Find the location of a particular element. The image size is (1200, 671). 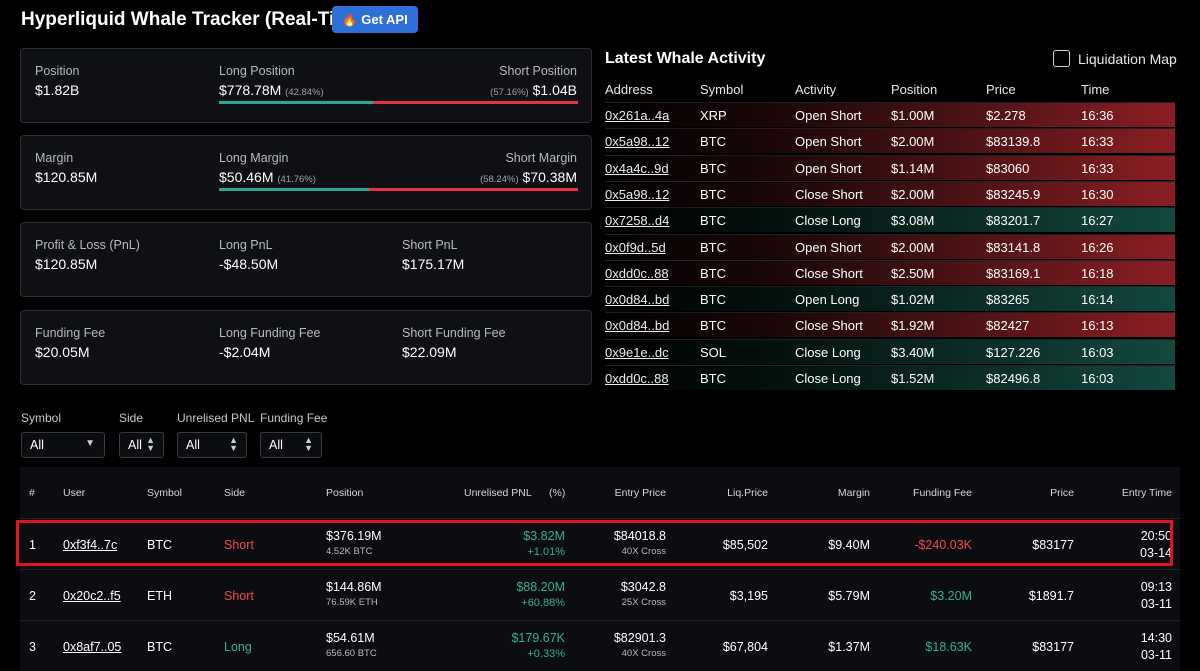

activity-position: $1.92M is located at coordinates (913, 326).